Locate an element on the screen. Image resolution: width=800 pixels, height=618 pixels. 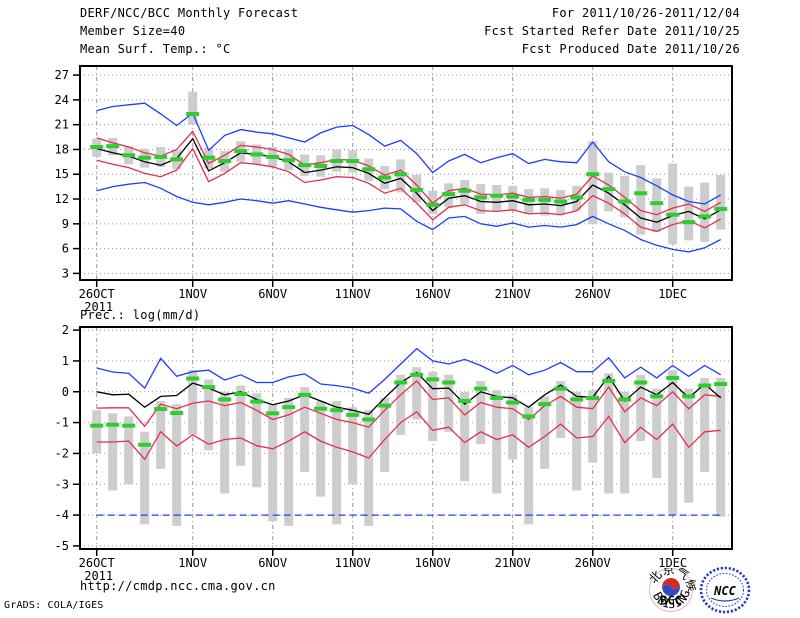
grads-credit: GrADS: COLA/IGES is located at coordinates (54, 605).